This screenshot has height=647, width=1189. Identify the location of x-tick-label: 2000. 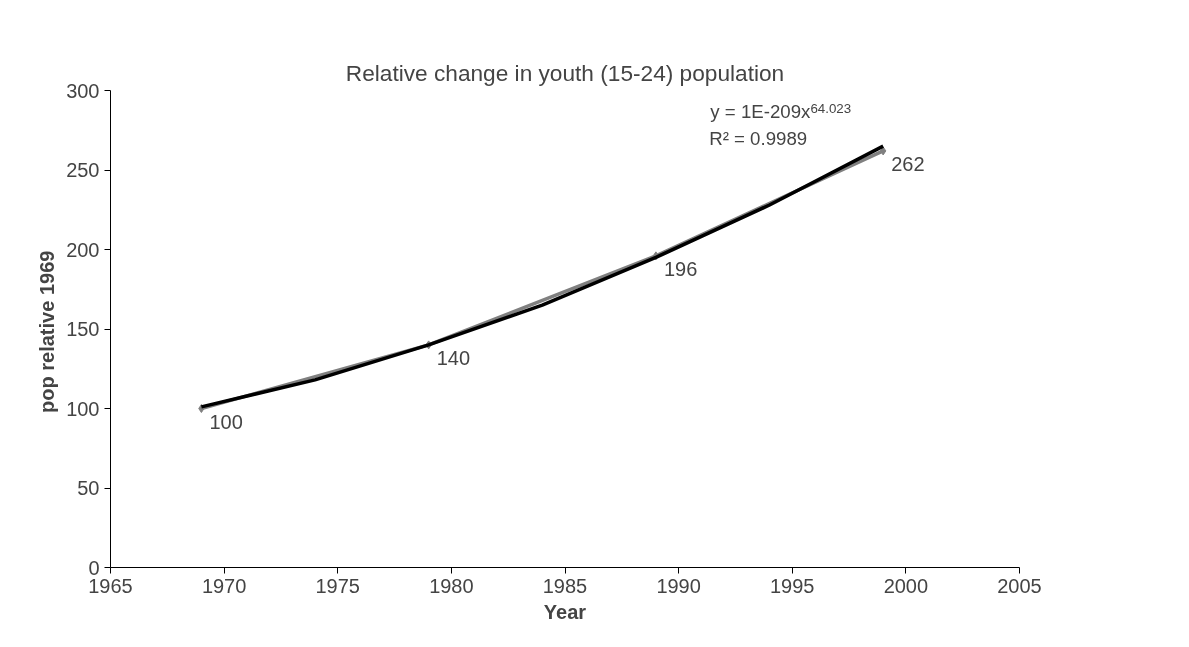
(906, 585).